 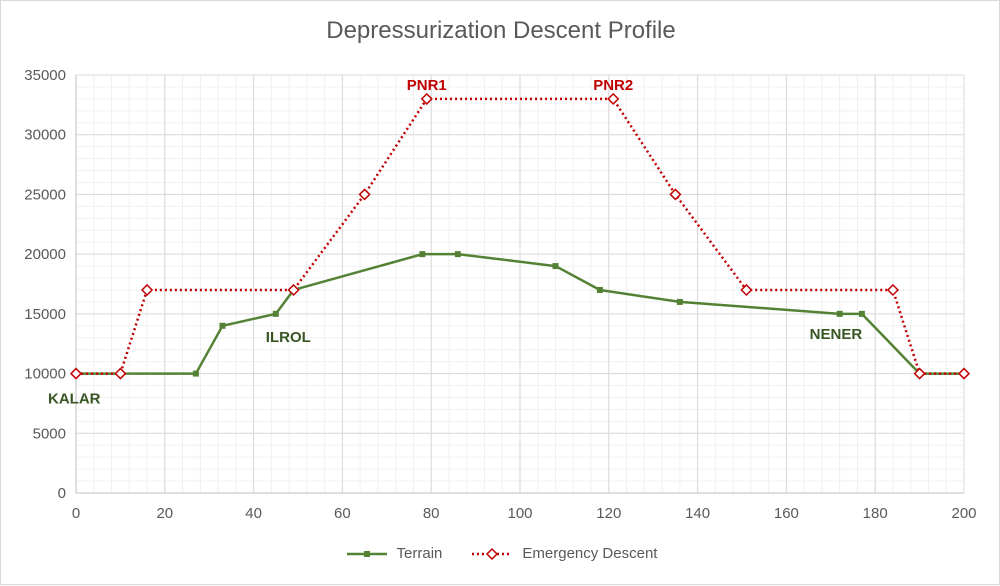 I want to click on y-tick-label: 30000, so click(x=45, y=135).